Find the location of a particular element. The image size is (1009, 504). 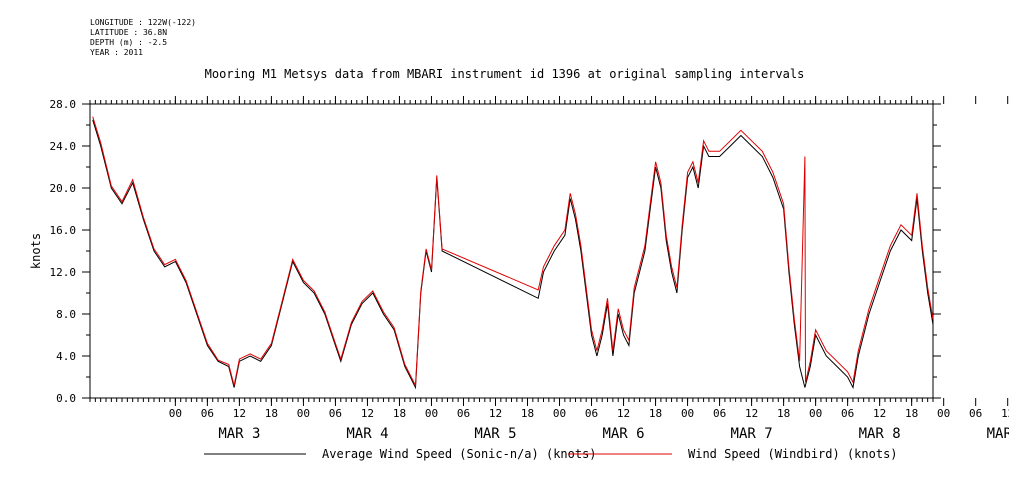

x-day-label: MAR 3 is located at coordinates (239, 434).